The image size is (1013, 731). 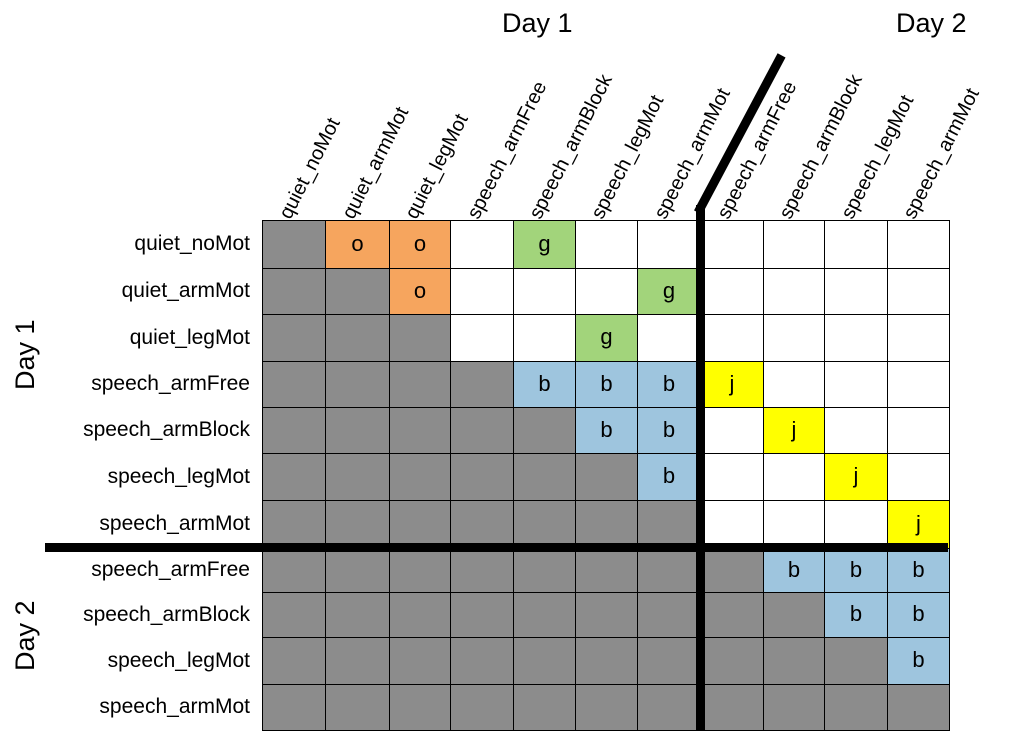 I want to click on row-label: quiet_noMot, so click(x=192, y=243).